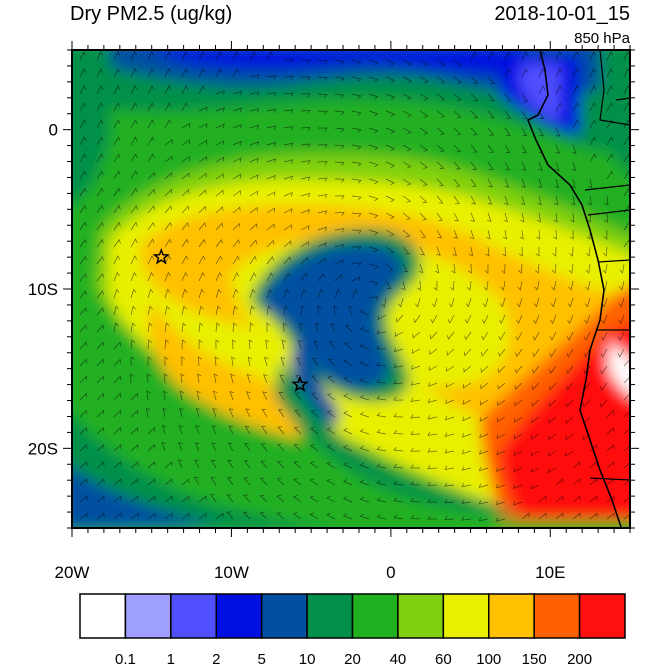  I want to click on lat-tick-label: 10S, so click(43, 289).